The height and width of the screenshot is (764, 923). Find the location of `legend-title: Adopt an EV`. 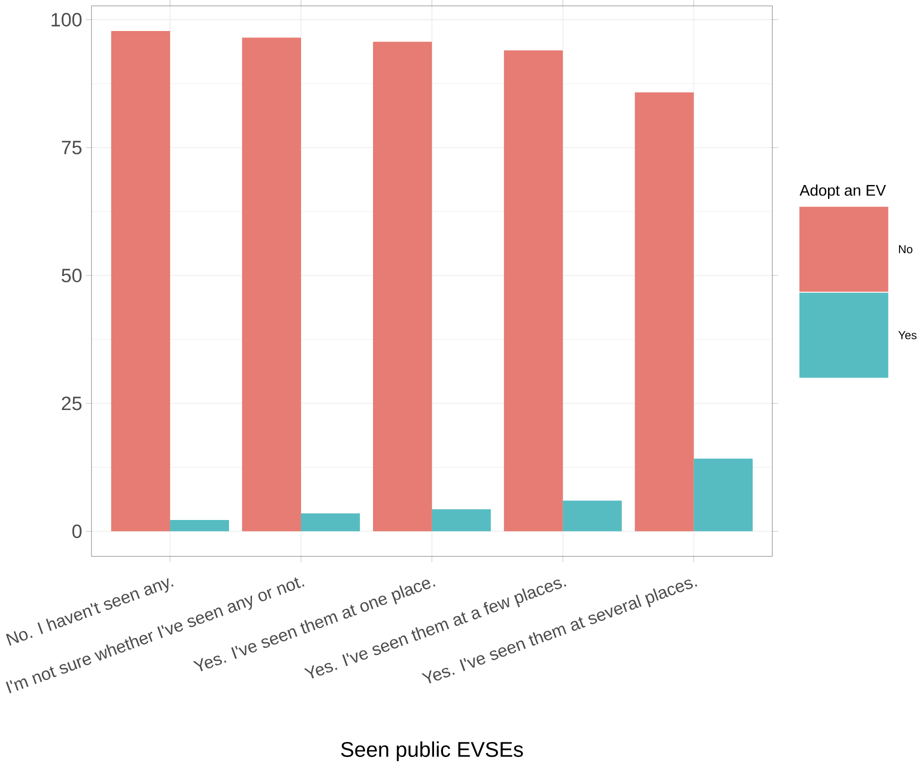

legend-title: Adopt an EV is located at coordinates (843, 191).